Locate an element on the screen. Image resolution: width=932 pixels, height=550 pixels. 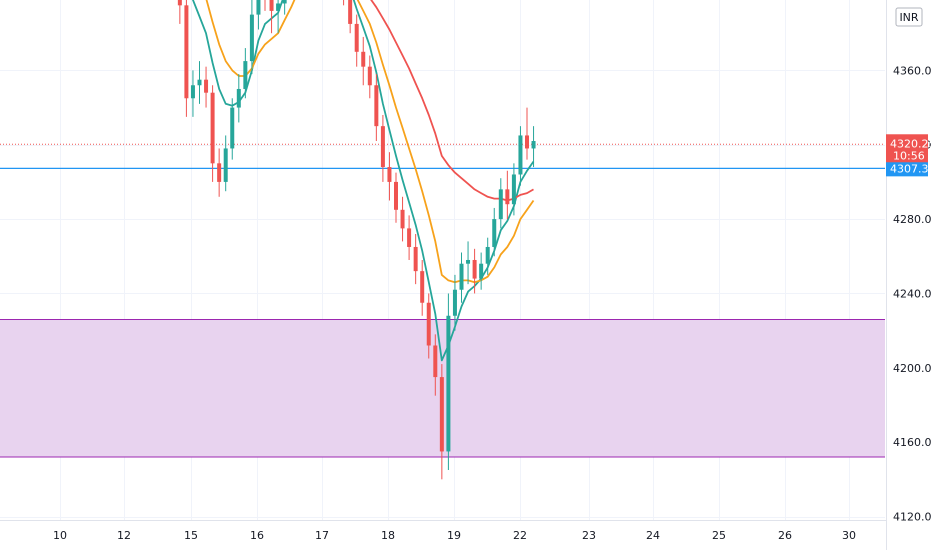
time-tick-label: 16 is located at coordinates (257, 535).